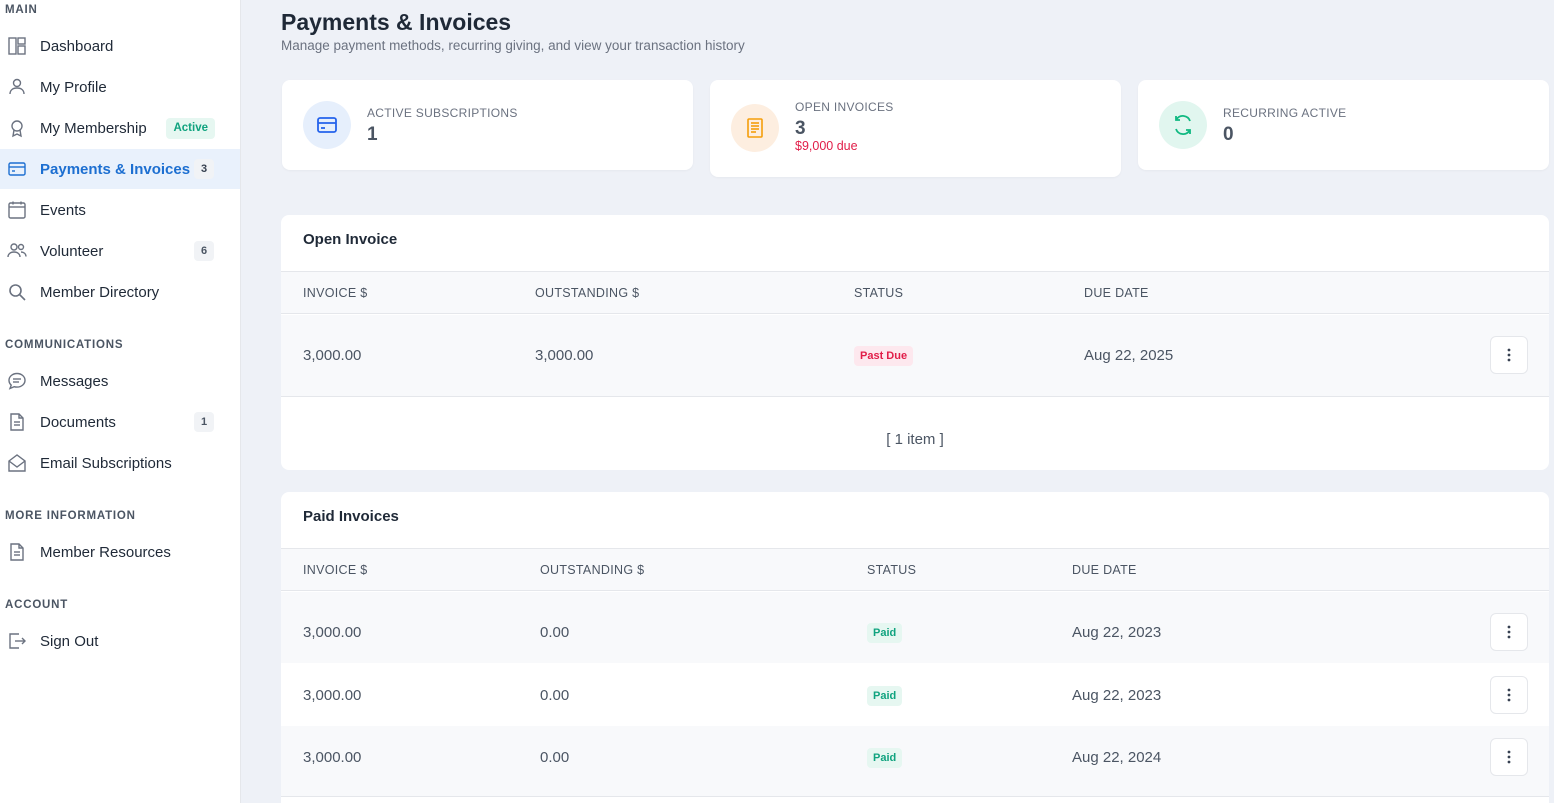  I want to click on stat-card-open-invoices: OPEN INVOICES 3 $9,000 due, so click(915, 128).